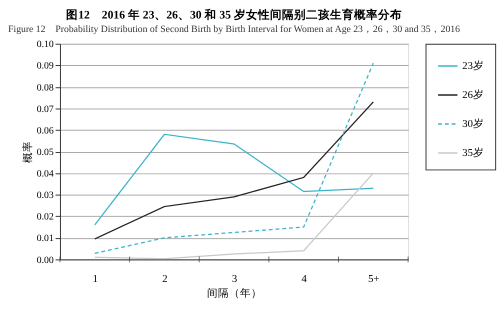  Describe the element at coordinates (45, 130) in the screenshot. I see `y-tick-label: 0.06` at that location.